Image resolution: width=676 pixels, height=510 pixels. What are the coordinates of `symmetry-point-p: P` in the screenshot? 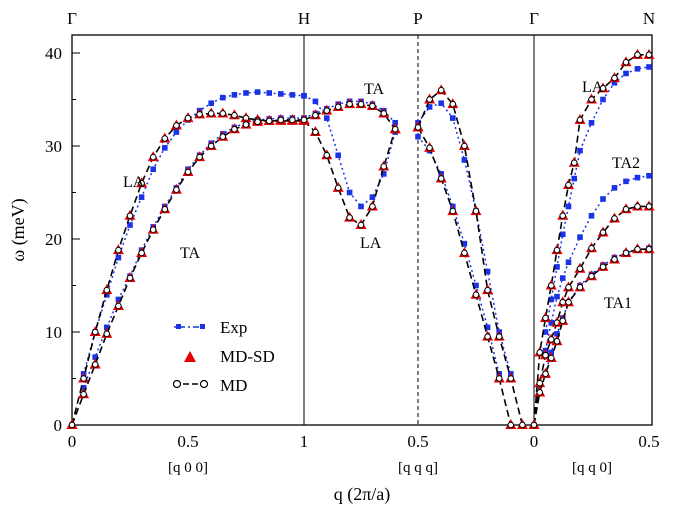 It's located at (417, 18).